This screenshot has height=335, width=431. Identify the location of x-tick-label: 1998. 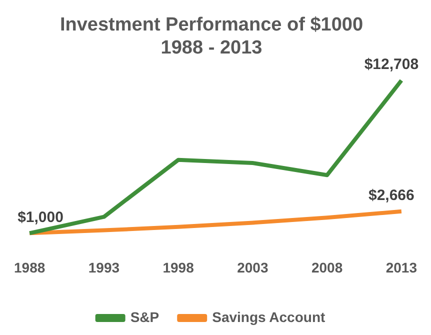
(178, 267).